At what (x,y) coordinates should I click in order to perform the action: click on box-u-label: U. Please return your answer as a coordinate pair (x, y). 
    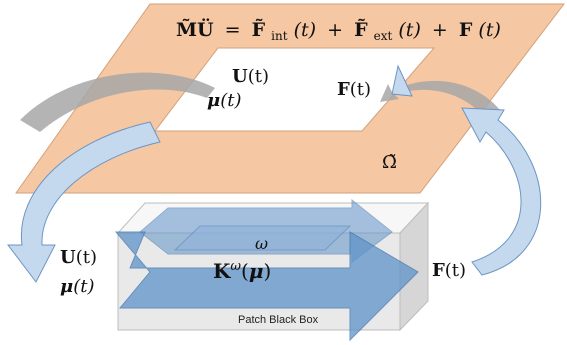
    Looking at the image, I should click on (68, 257).